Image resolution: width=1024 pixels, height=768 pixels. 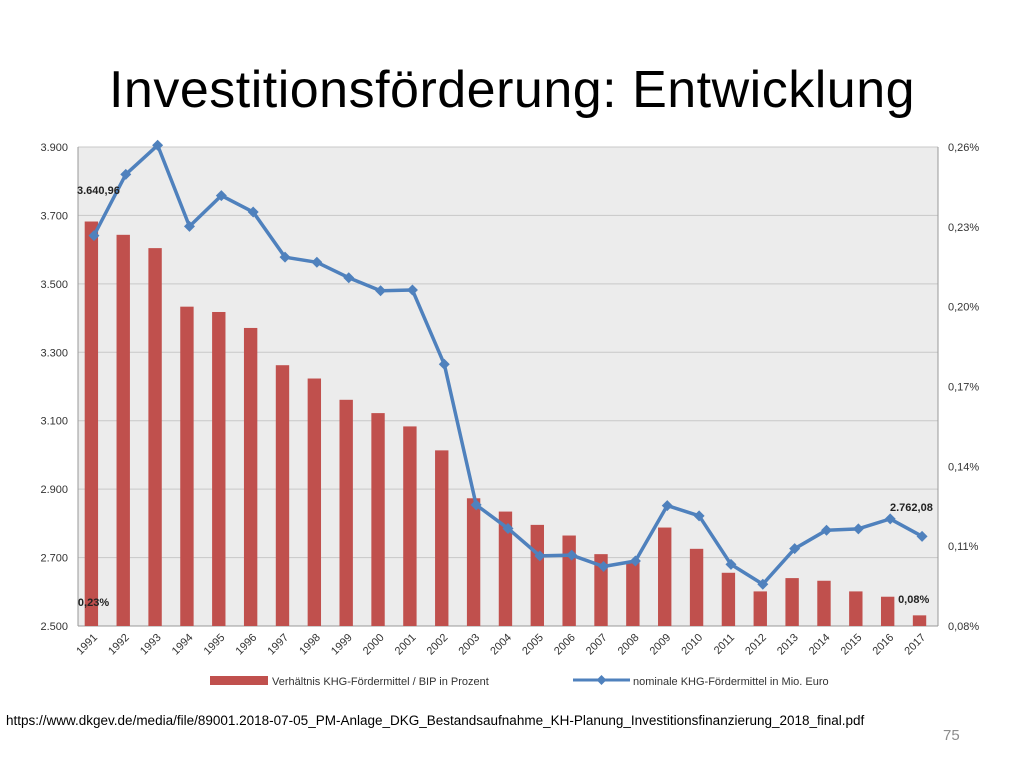 I want to click on right-axis-tick-label: 0,17%, so click(x=963, y=388).